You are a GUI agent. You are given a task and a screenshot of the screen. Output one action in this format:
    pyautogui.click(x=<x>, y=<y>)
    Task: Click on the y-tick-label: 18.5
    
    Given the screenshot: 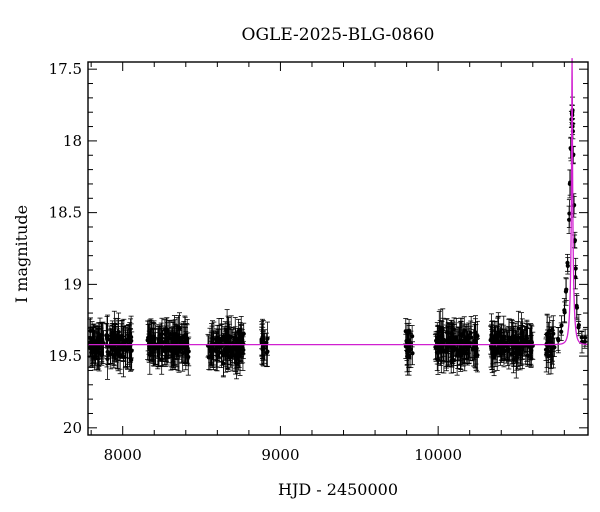 What is the action you would take?
    pyautogui.click(x=65, y=213)
    